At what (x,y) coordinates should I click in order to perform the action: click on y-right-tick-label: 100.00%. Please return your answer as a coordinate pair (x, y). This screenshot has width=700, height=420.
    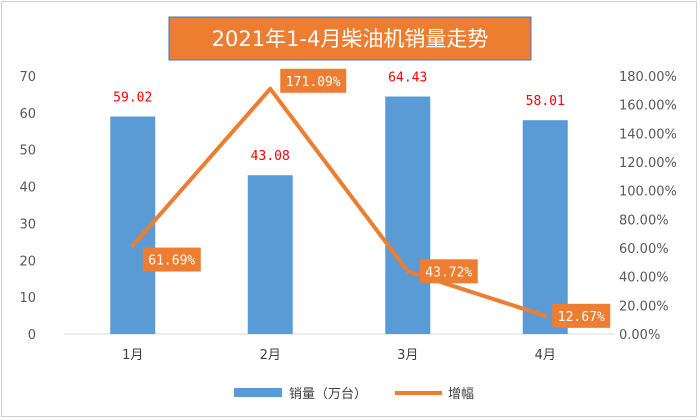
    Looking at the image, I should click on (648, 192).